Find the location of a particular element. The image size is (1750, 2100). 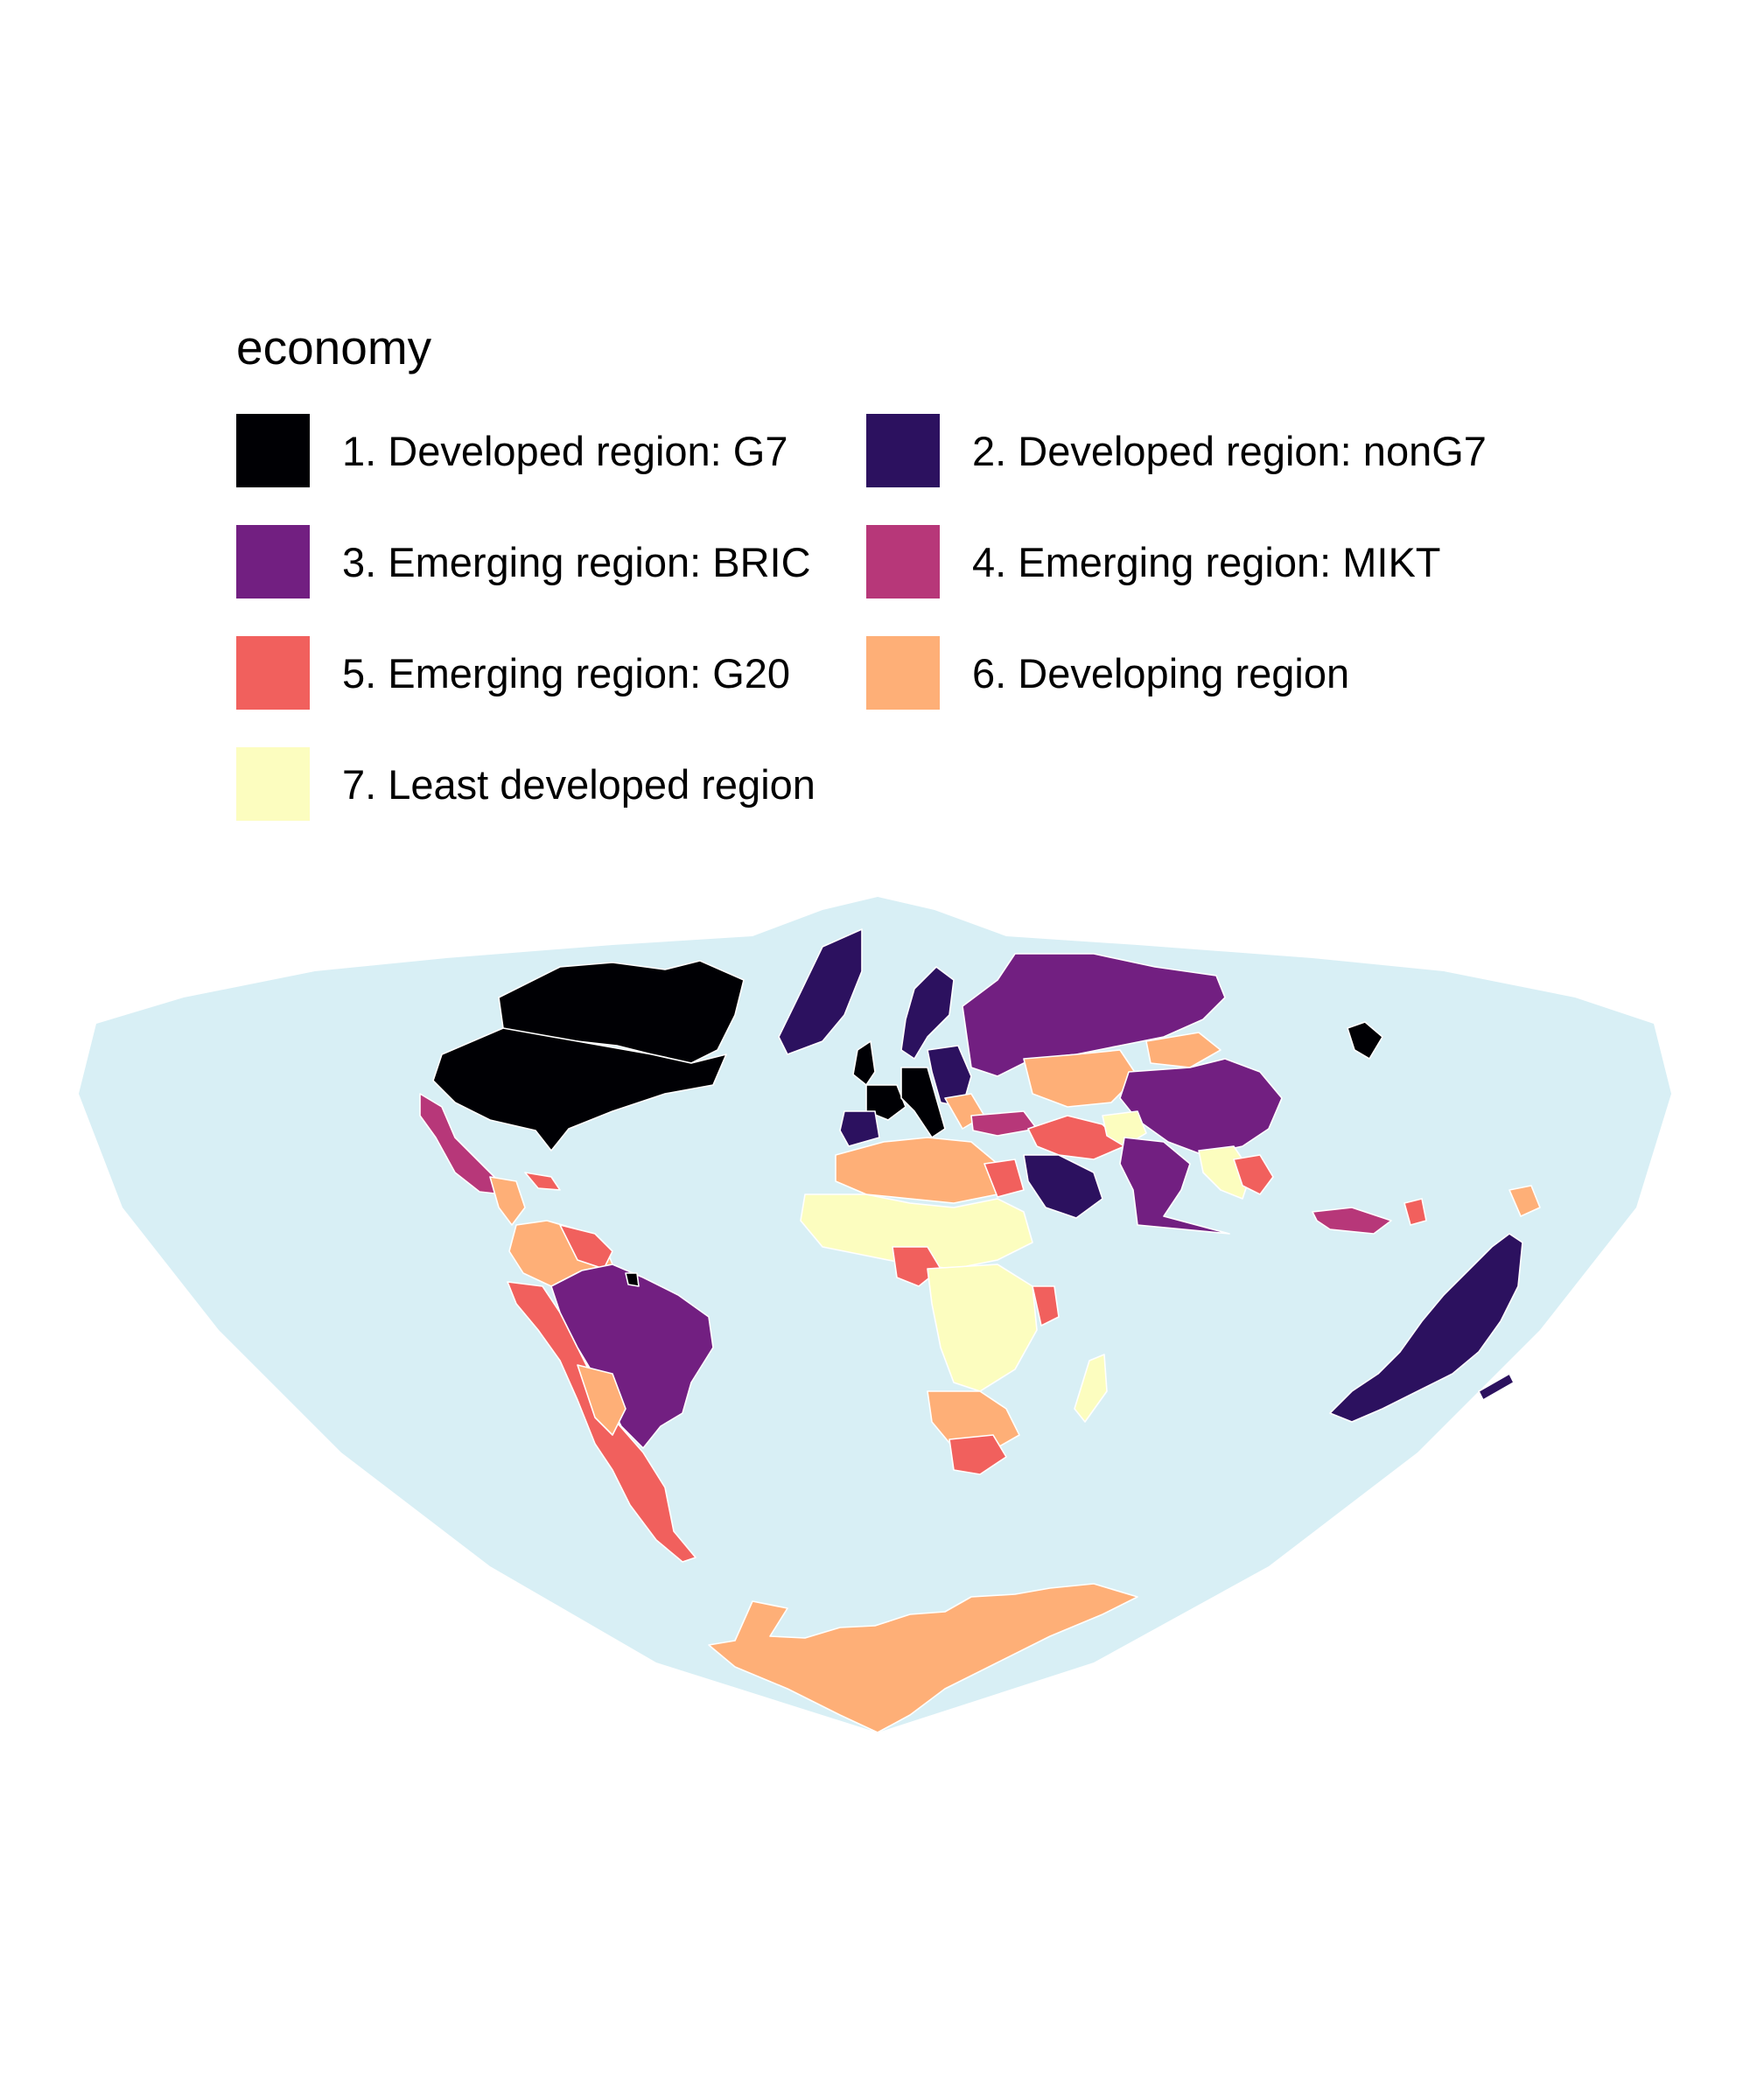

country-bolivia-paraguay is located at coordinates (601, 1400).